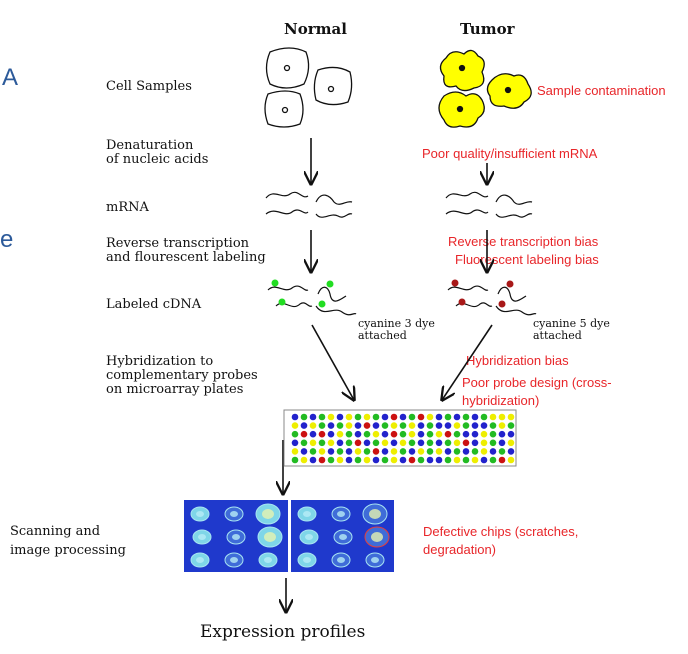  What do you see at coordinates (182, 375) in the screenshot?
I see `step-hybridization-line2: complementary probes` at bounding box center [182, 375].